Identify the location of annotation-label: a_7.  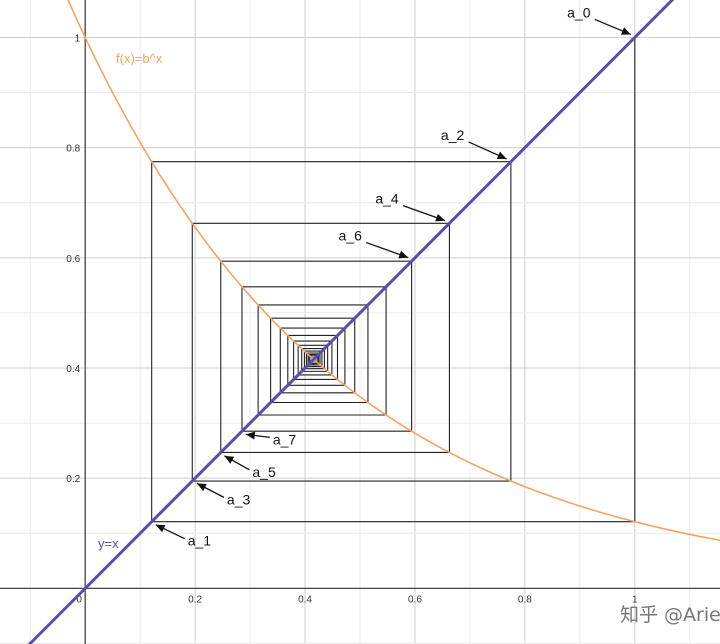
(285, 439).